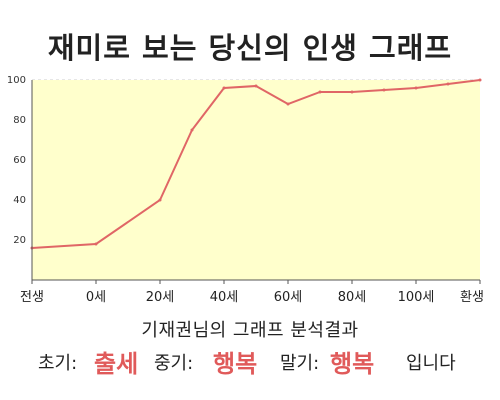 This screenshot has height=400, width=500. What do you see at coordinates (431, 363) in the screenshot?
I see `result-ending: 입니다` at bounding box center [431, 363].